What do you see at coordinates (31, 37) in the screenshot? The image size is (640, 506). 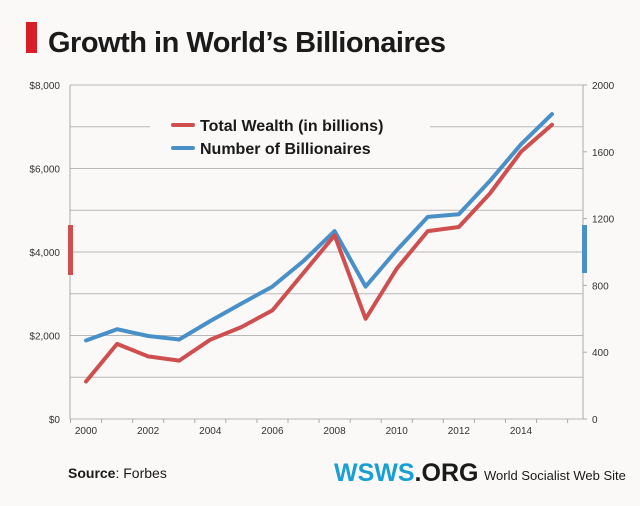 I see `title-accent-bar` at bounding box center [31, 37].